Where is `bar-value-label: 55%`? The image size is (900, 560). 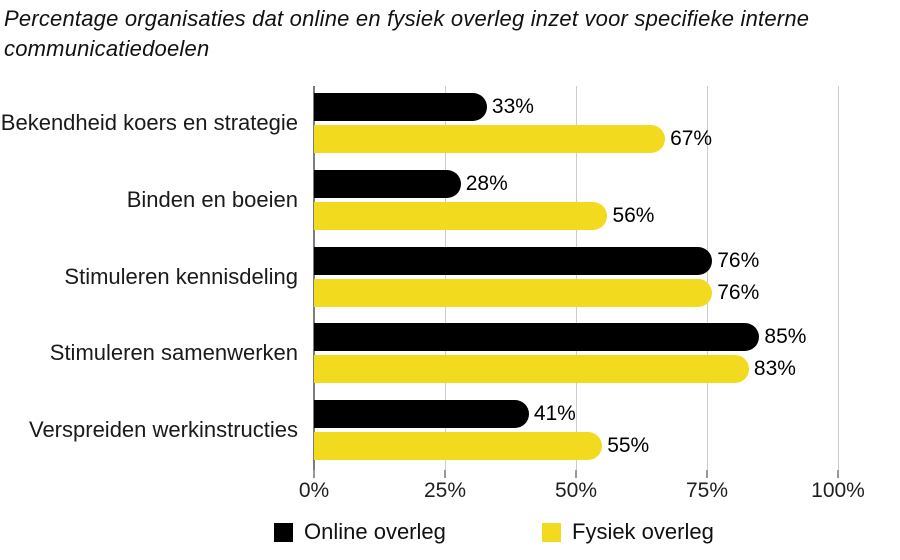 bar-value-label: 55% is located at coordinates (628, 445).